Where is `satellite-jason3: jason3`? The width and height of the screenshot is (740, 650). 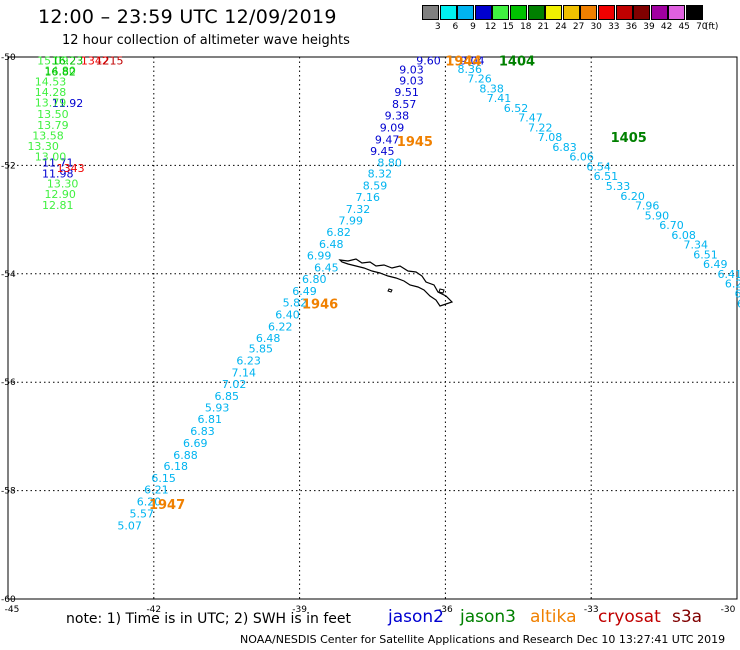
satellite-jason3: jason3 is located at coordinates (488, 617).